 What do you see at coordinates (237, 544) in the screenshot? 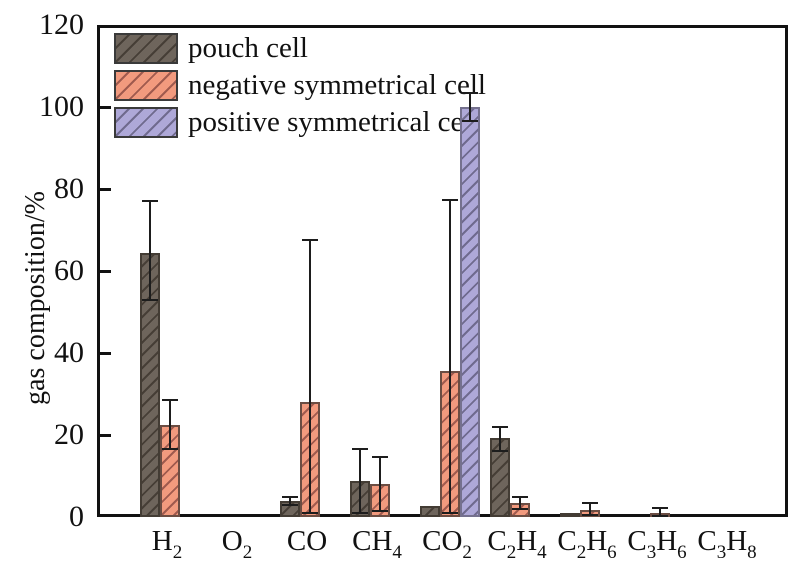
I see `x-tick-label-O2: O2` at bounding box center [237, 544].